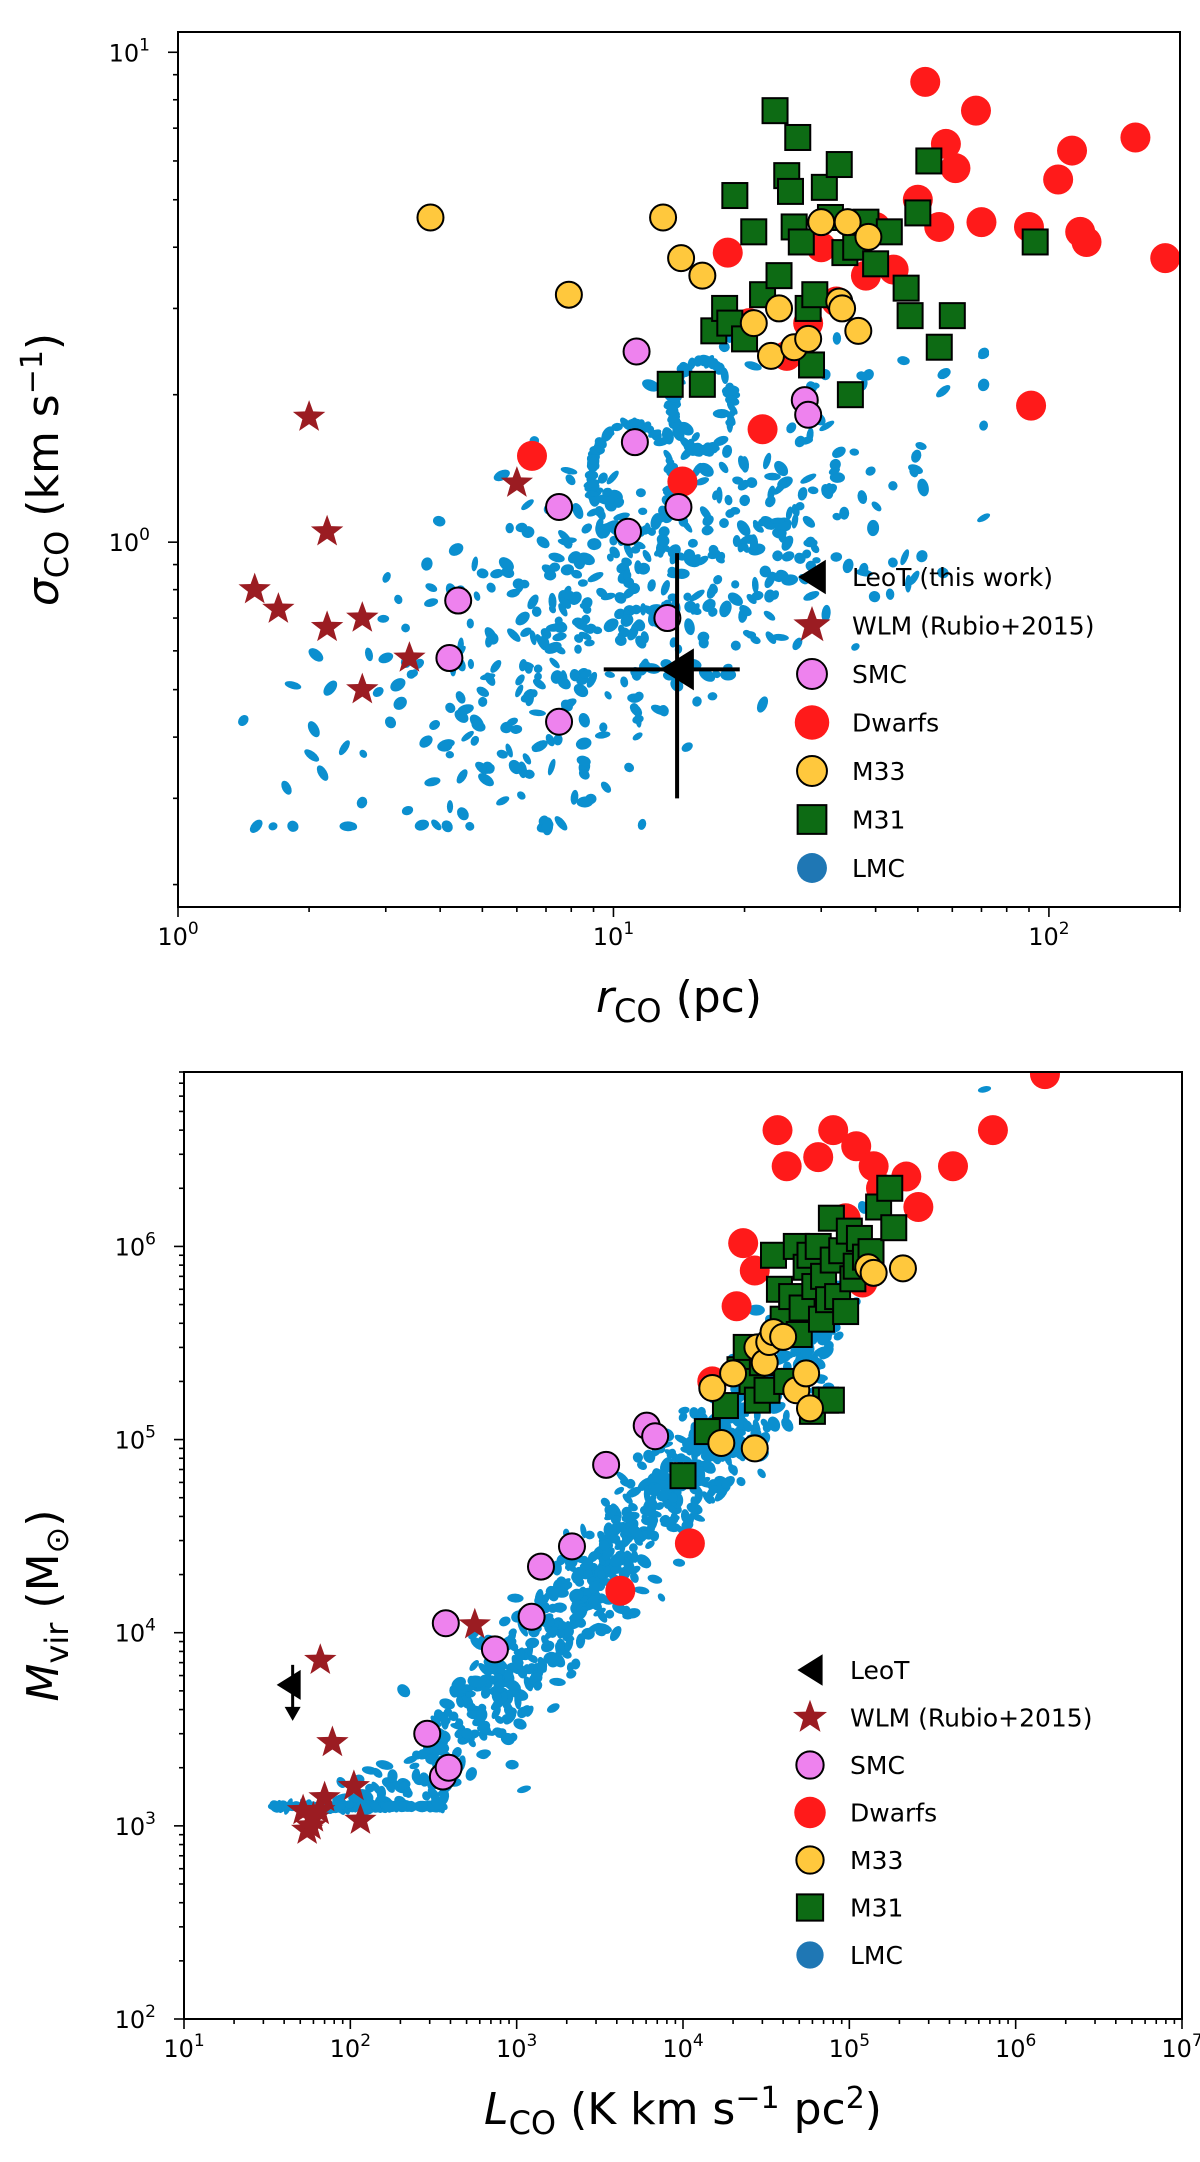 This screenshot has width=1200, height=2162. I want to click on x-tick-label: 103, so click(516, 2047).